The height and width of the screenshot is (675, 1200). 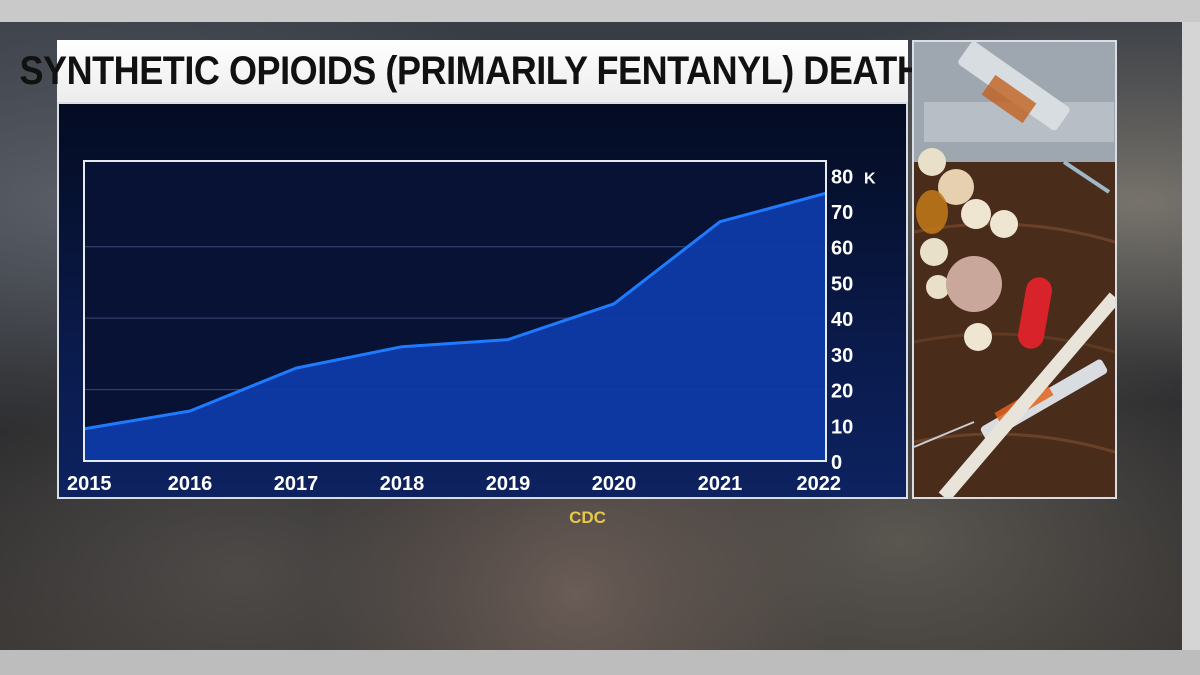 I want to click on x-tick-label: 2015, so click(x=89, y=484).